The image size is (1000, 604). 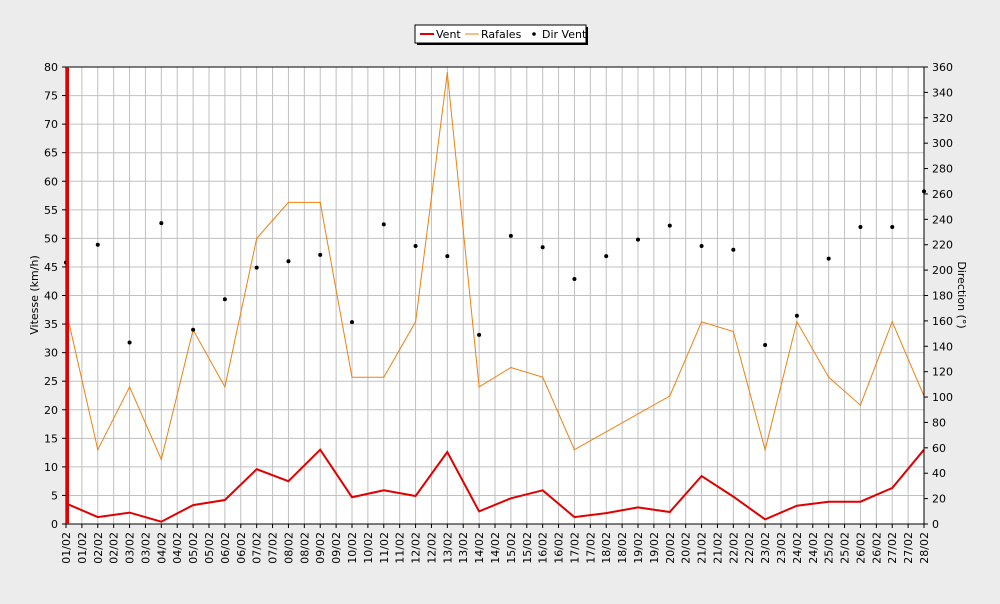 I want to click on x-tick-label: 22/02, so click(x=733, y=548).